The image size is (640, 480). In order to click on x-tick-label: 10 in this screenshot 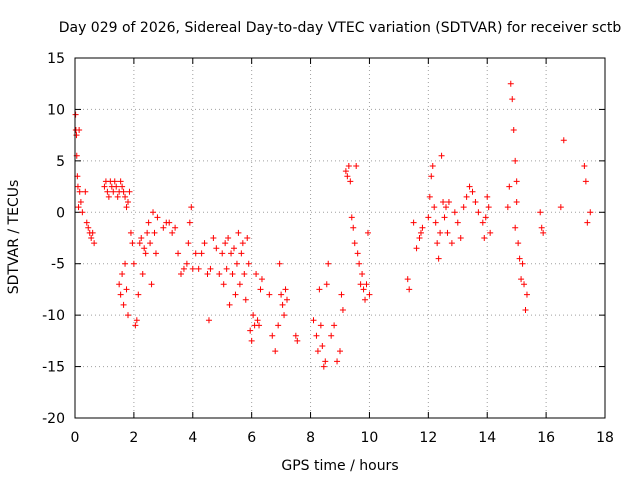, I will do `click(370, 438)`.